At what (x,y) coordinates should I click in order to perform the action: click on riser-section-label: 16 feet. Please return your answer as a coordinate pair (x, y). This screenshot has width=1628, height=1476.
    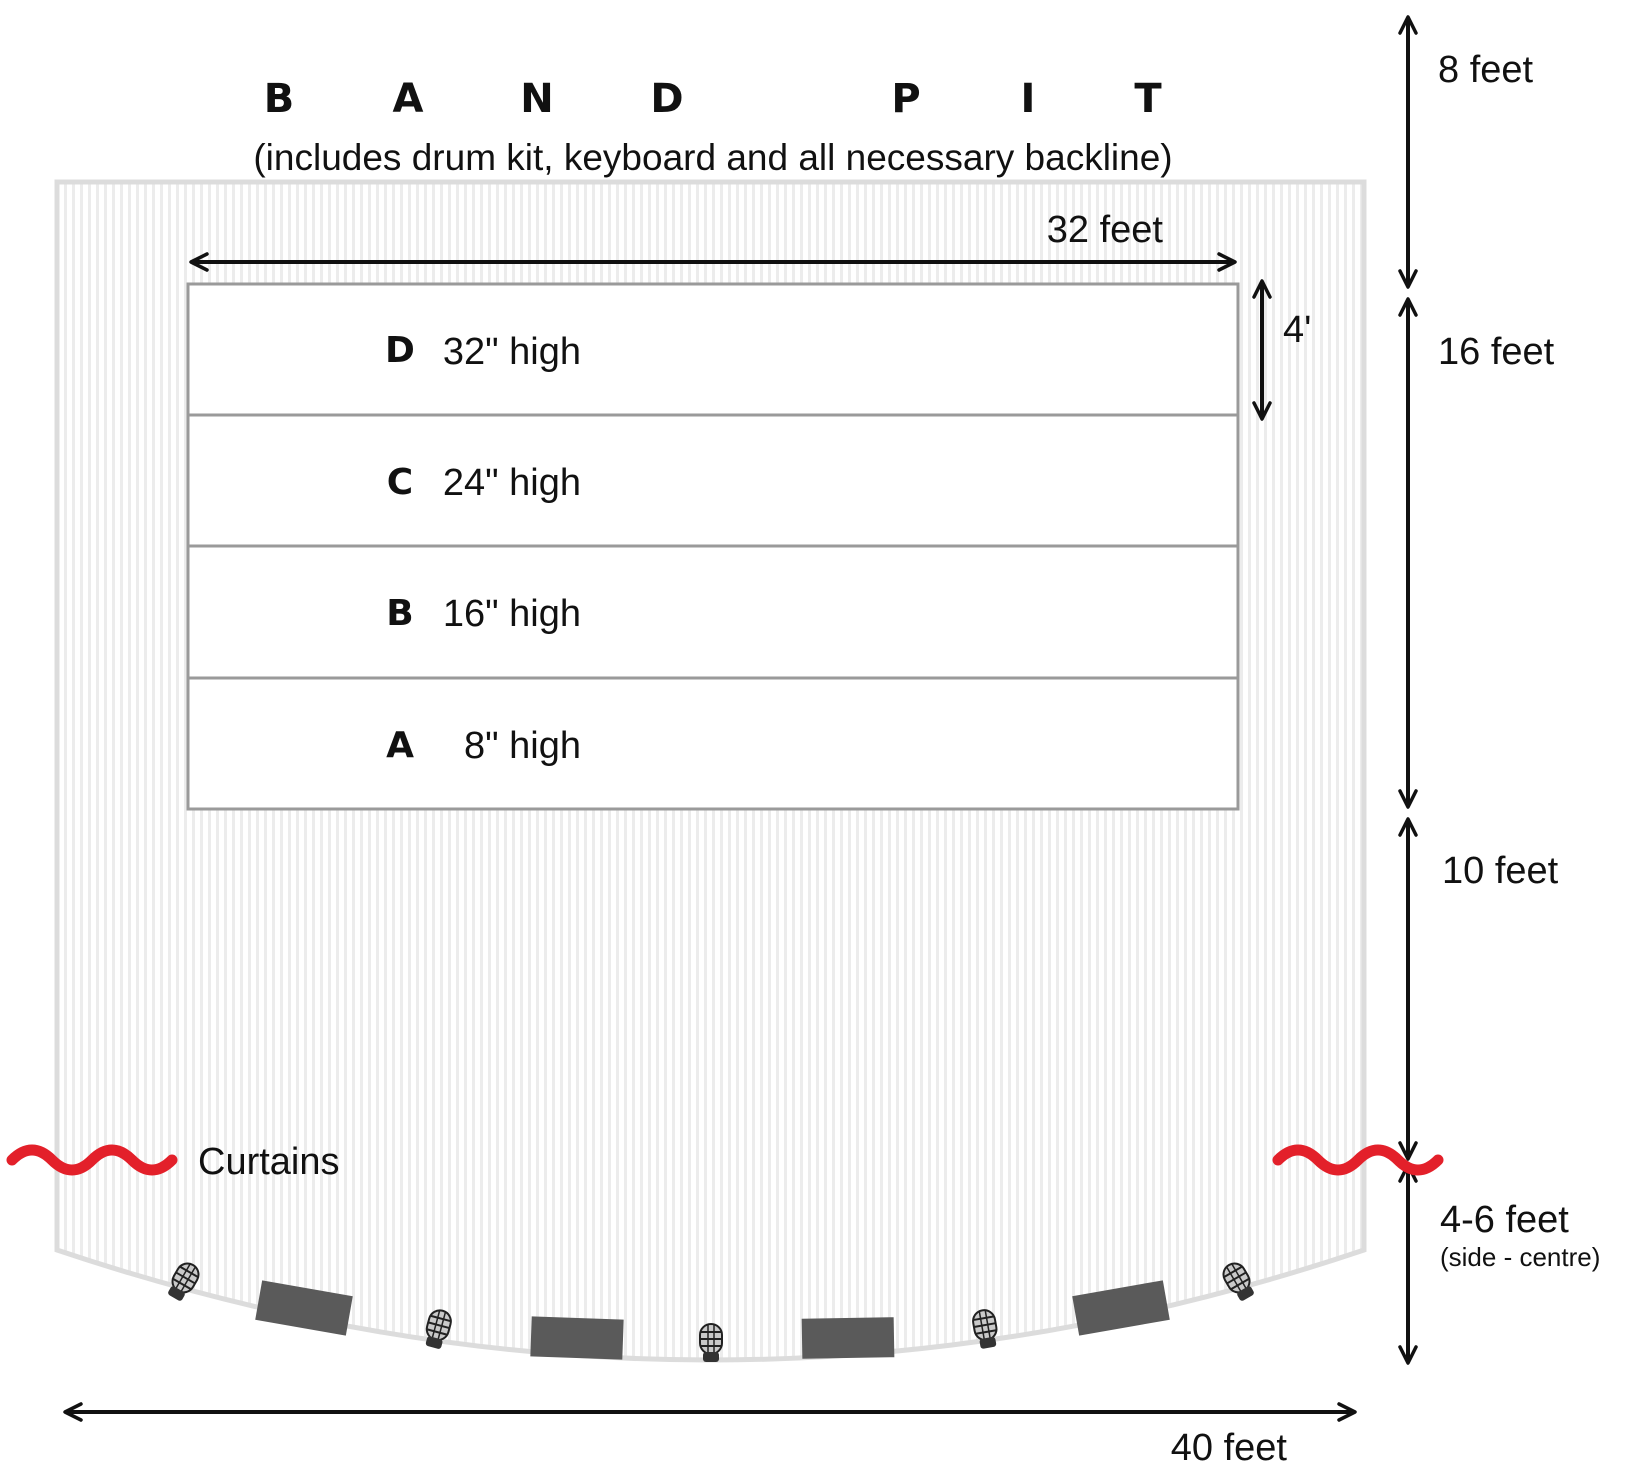
    Looking at the image, I should click on (1496, 352).